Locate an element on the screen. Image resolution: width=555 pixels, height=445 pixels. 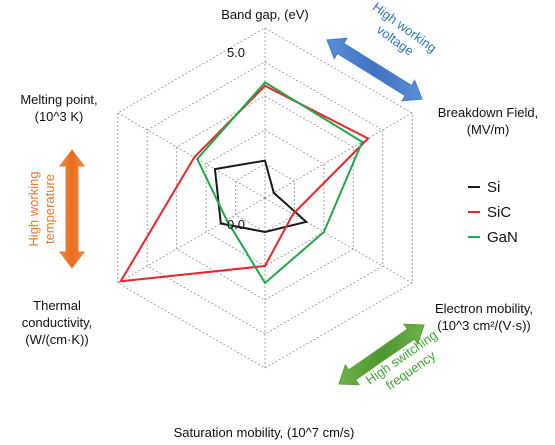
axis-label-line: (W/(cm·K)) is located at coordinates (57, 339).